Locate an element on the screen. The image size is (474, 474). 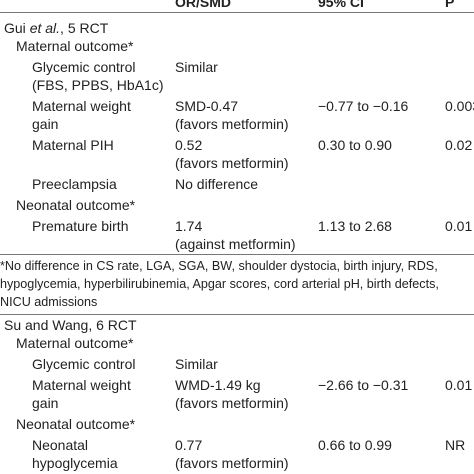
row-label: Premature birth is located at coordinates (80, 226).